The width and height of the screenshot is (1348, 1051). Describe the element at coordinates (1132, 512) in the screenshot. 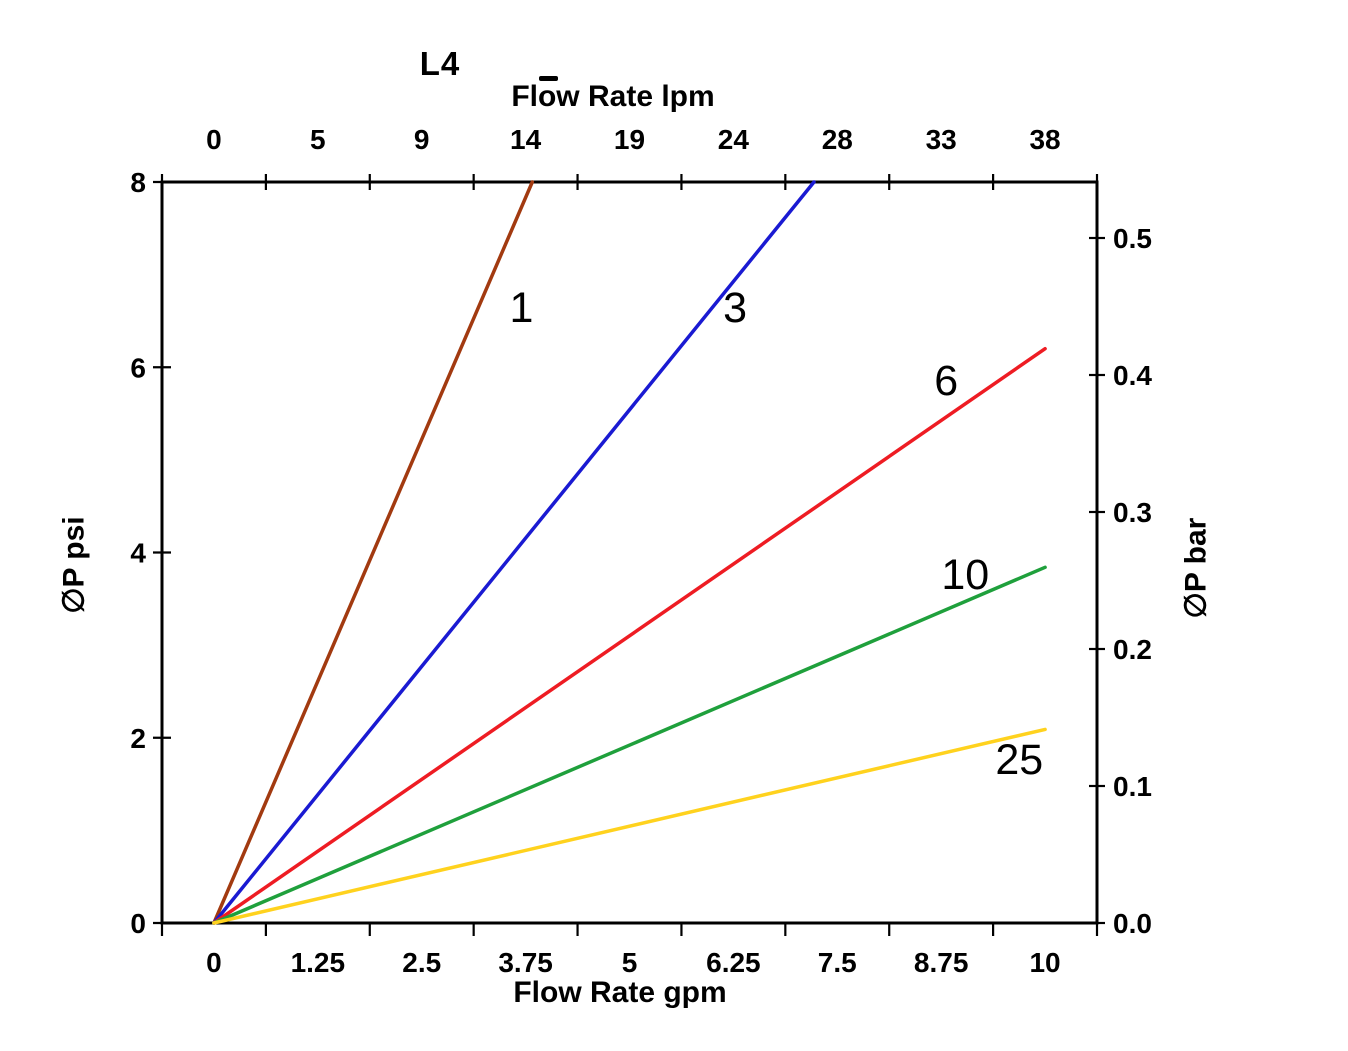

I see `right-axis-tick-label: 0.3` at that location.